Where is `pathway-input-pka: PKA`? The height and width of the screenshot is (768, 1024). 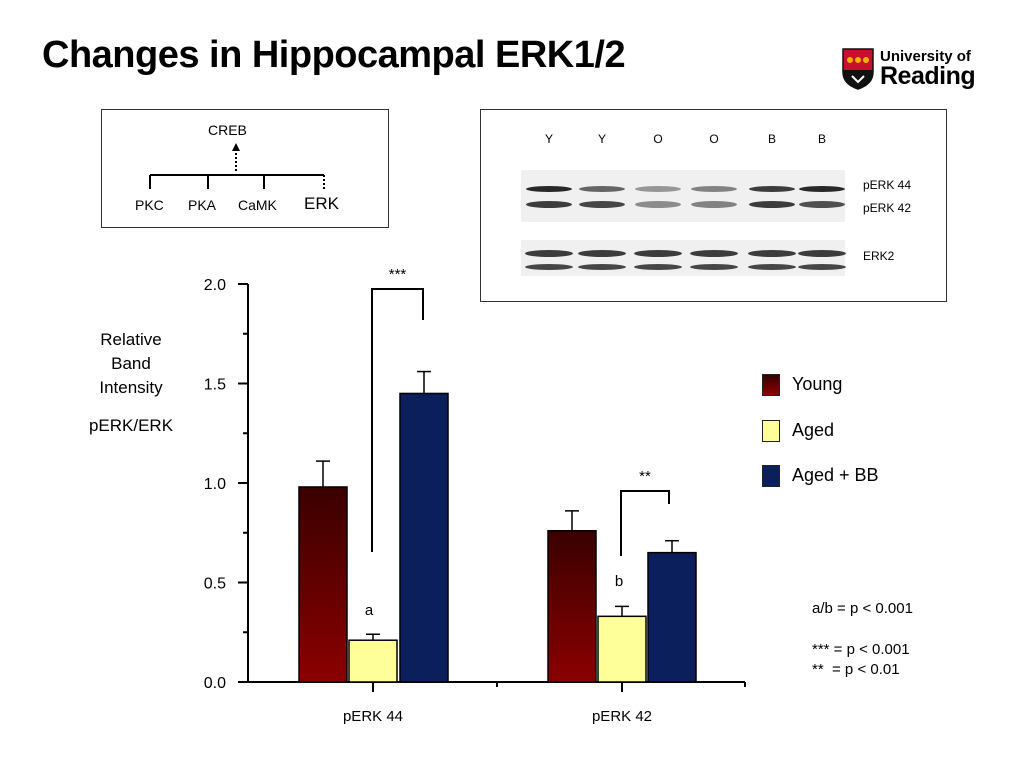 pathway-input-pka: PKA is located at coordinates (202, 205).